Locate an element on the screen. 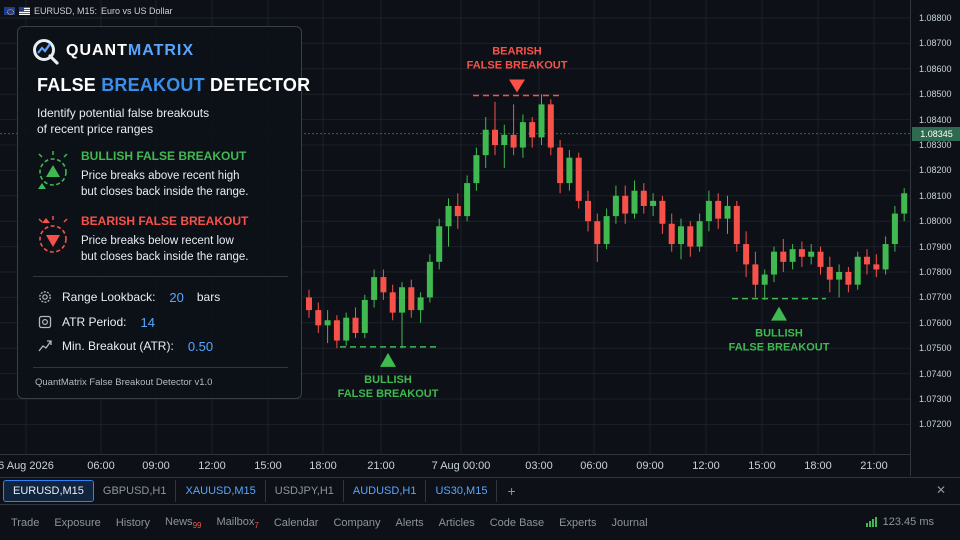 This screenshot has height=540, width=960. price-tick-label: 1.07800 is located at coordinates (935, 272).